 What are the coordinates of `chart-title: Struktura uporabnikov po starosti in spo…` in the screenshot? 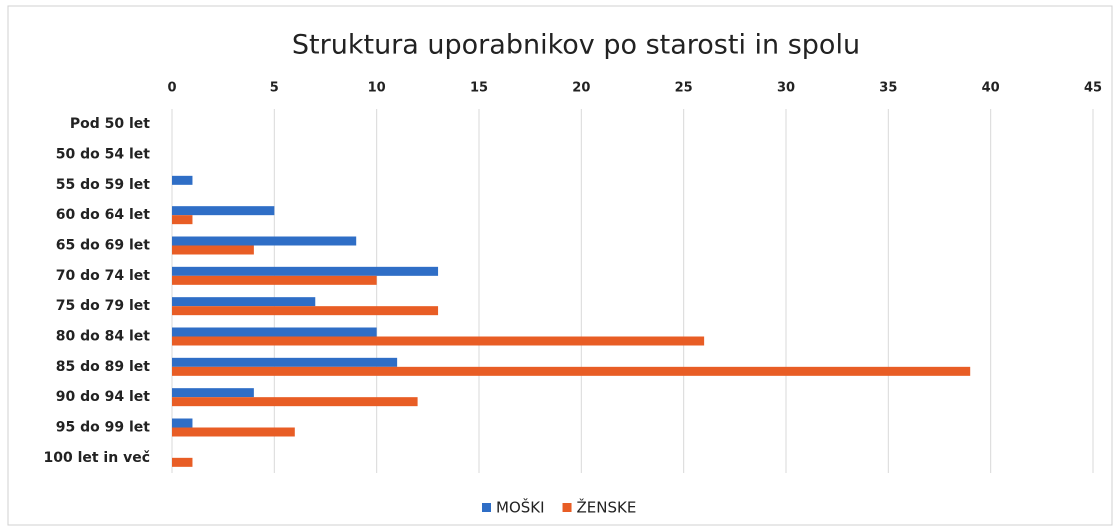 It's located at (576, 45).